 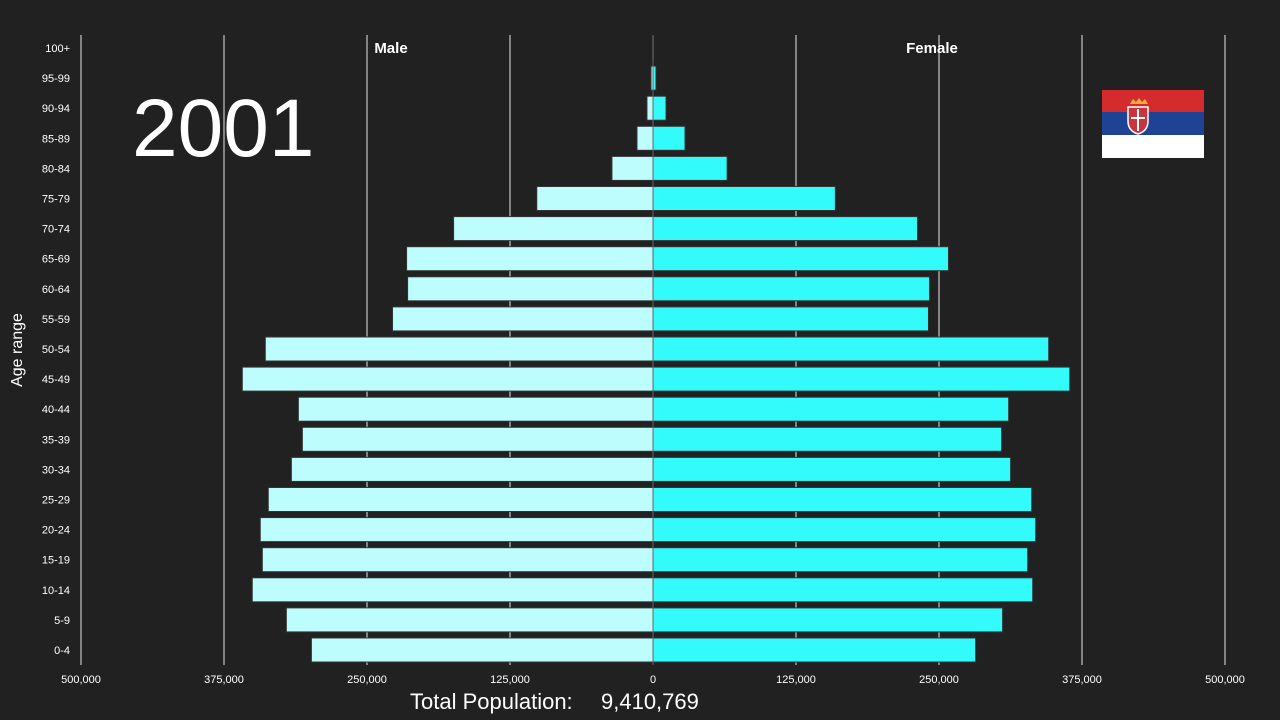 What do you see at coordinates (56, 350) in the screenshot?
I see `y-tick-label: 50-54` at bounding box center [56, 350].